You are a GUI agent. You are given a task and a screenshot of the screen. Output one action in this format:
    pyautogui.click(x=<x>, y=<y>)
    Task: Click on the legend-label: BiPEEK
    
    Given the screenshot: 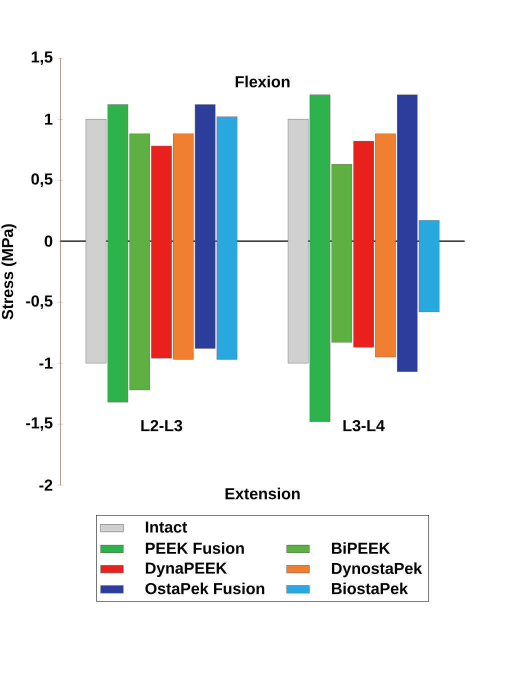 What is the action you would take?
    pyautogui.click(x=361, y=548)
    